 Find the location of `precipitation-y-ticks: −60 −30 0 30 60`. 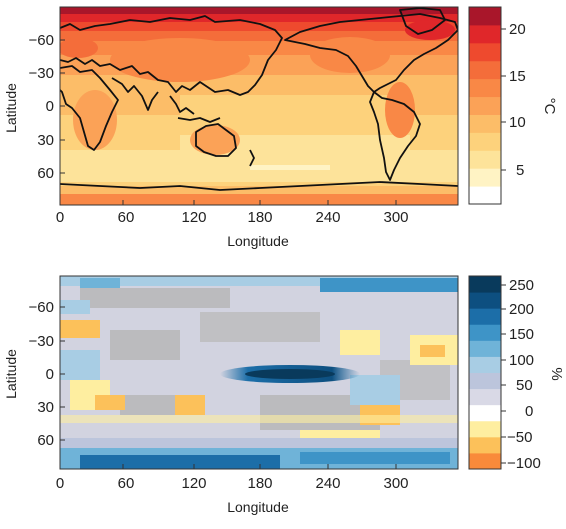

precipitation-y-ticks: −60 −30 0 30 60 is located at coordinates (47, 374).